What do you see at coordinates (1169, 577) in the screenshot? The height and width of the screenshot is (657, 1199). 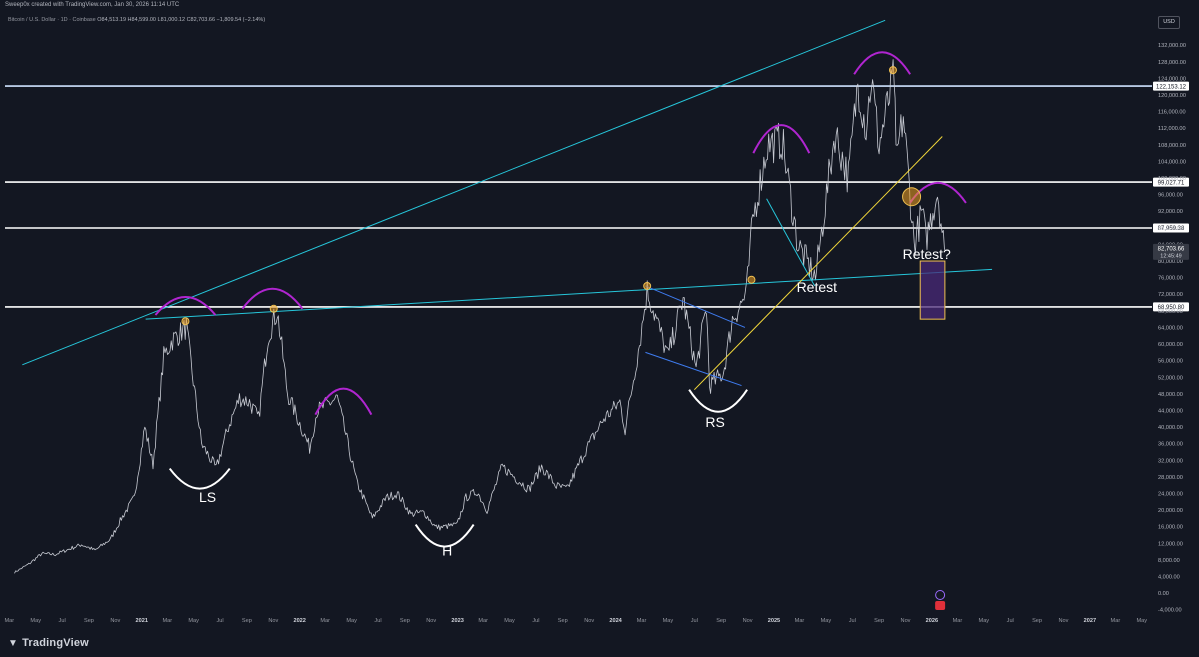 I see `price-tick-label: 4,000.00` at bounding box center [1169, 577].